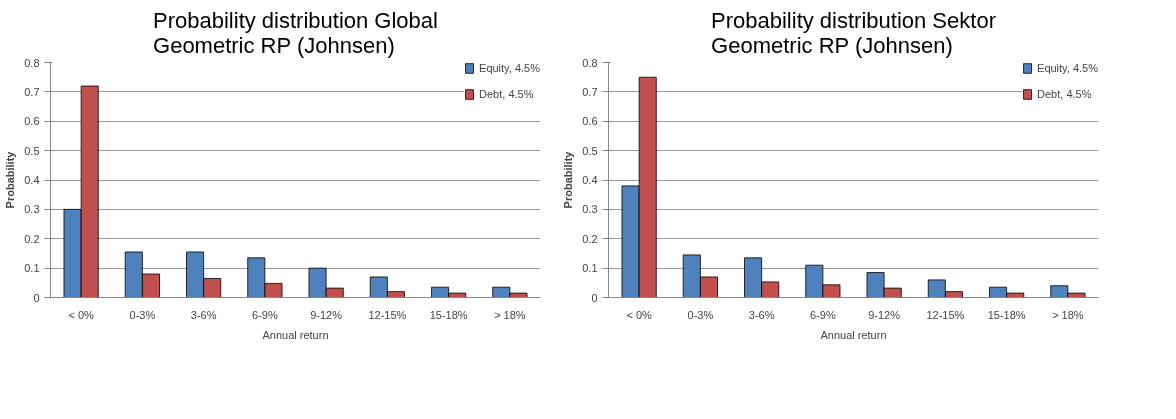 This screenshot has height=419, width=1176. What do you see at coordinates (853, 32) in the screenshot?
I see `chart-title: Probability distribution Sektor Geometric RP (Johnsen)` at bounding box center [853, 32].